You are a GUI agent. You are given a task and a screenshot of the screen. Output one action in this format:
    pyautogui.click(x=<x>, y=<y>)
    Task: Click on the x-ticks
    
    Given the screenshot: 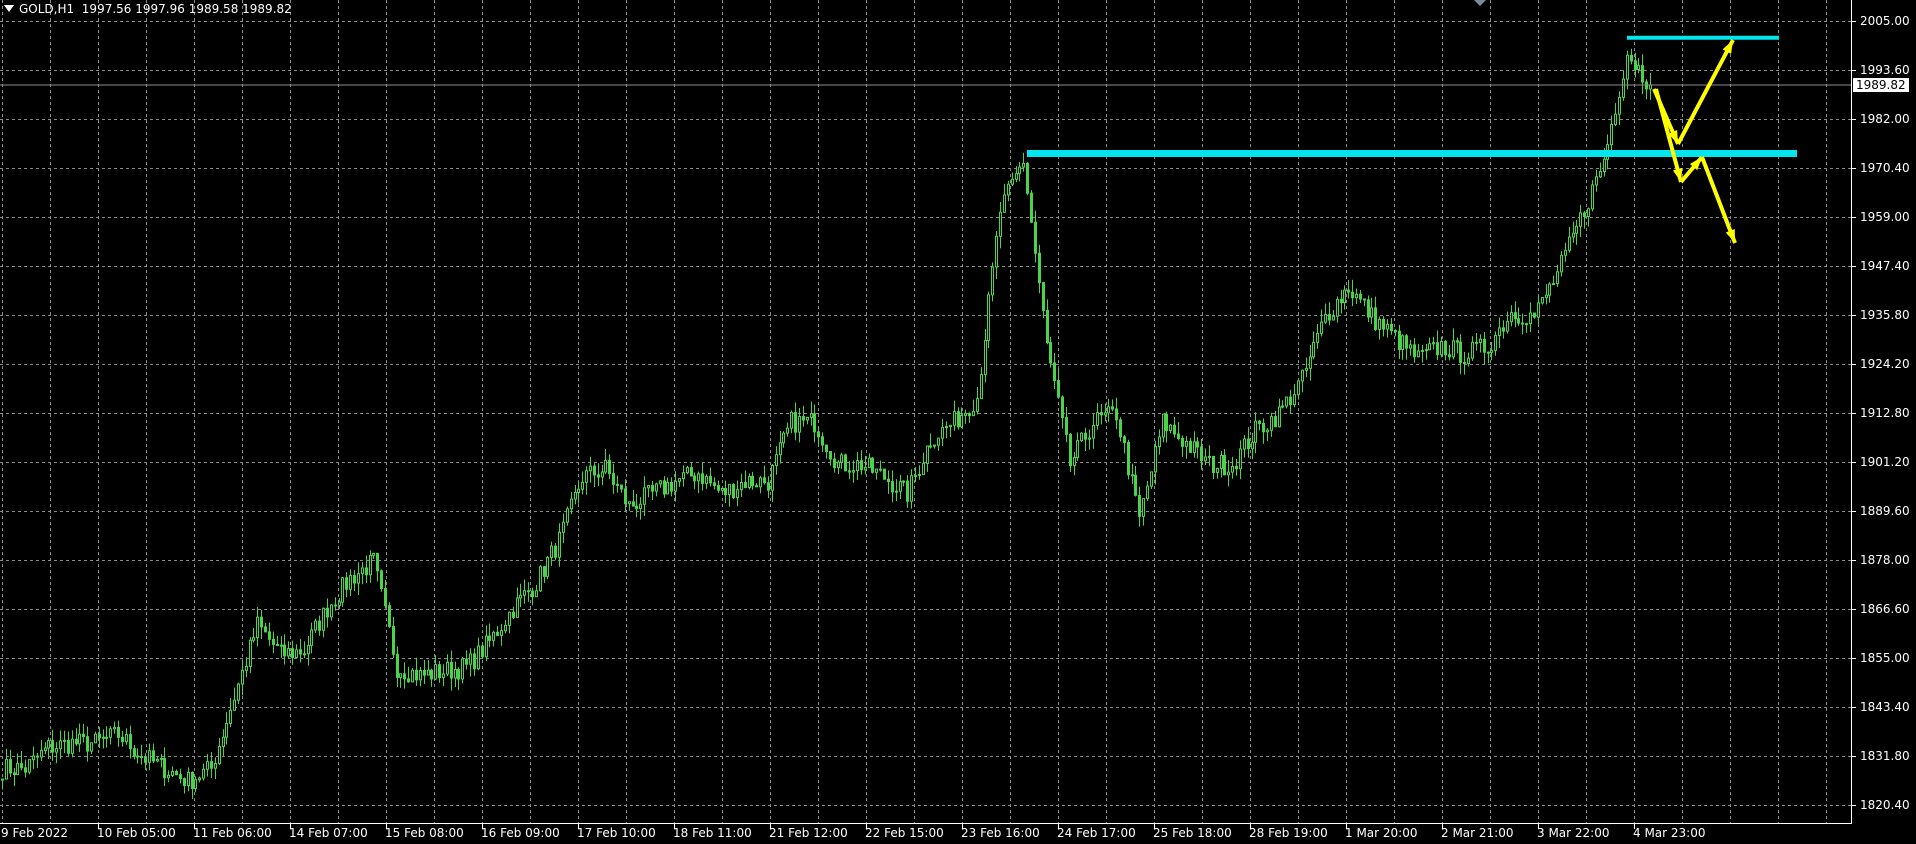 What is the action you would take?
    pyautogui.click(x=866, y=826)
    